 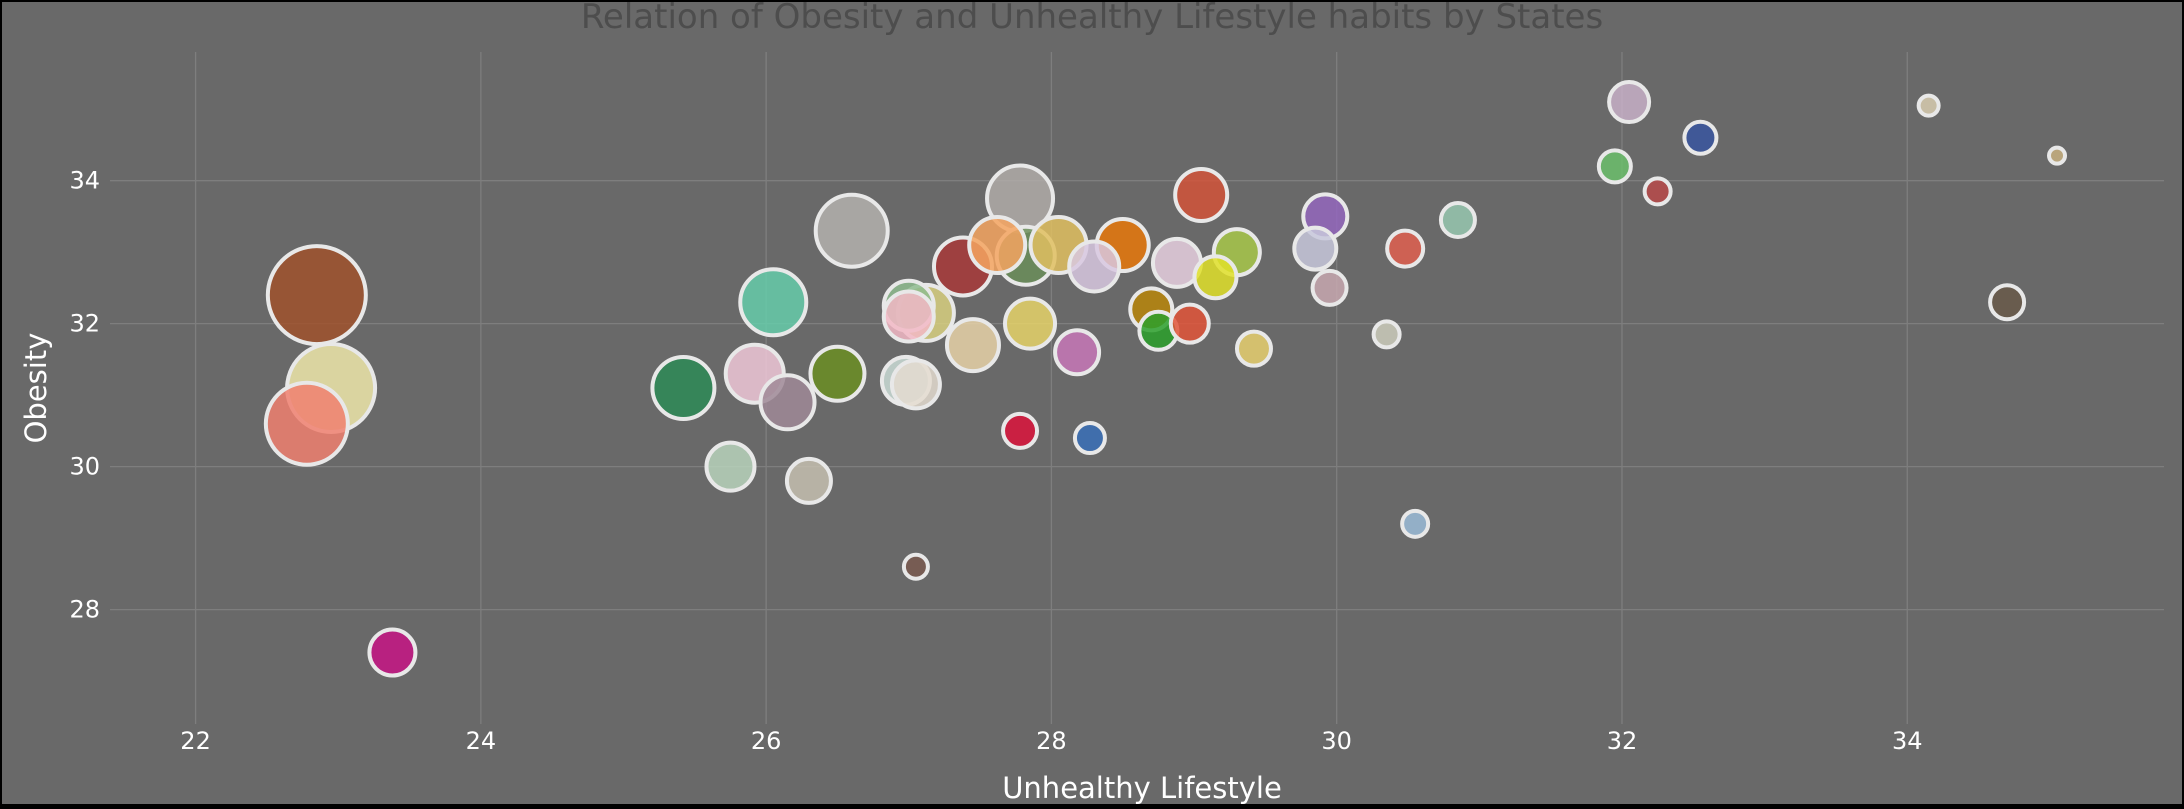 I want to click on x-tick-label: 26, so click(x=766, y=741).